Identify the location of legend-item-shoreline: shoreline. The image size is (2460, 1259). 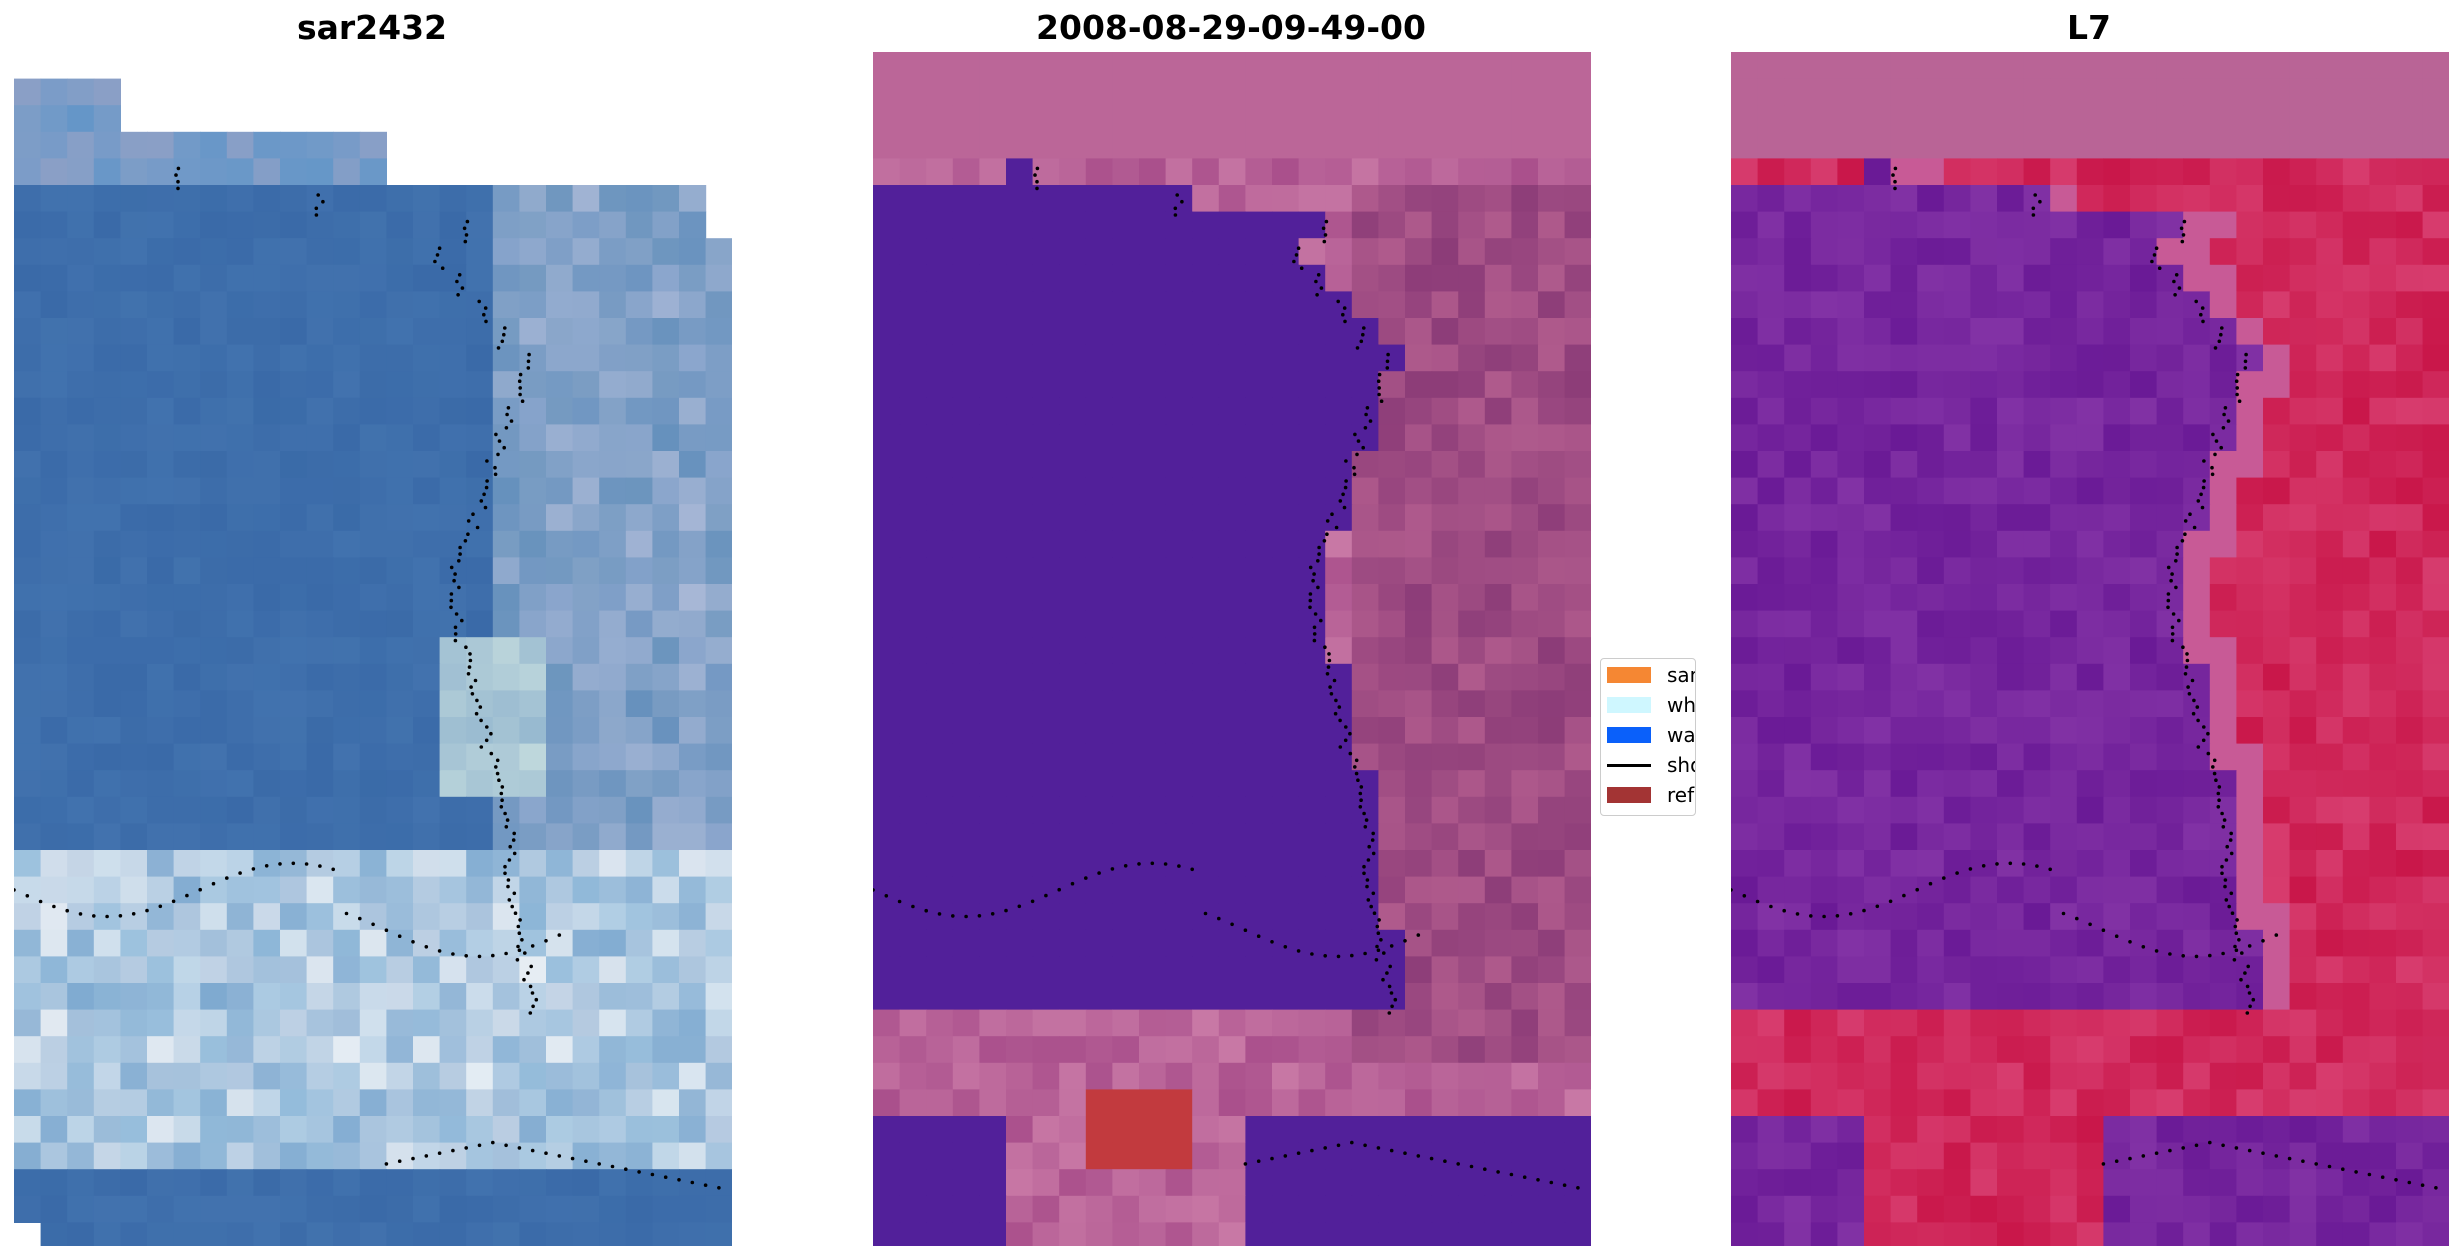
(1651, 765).